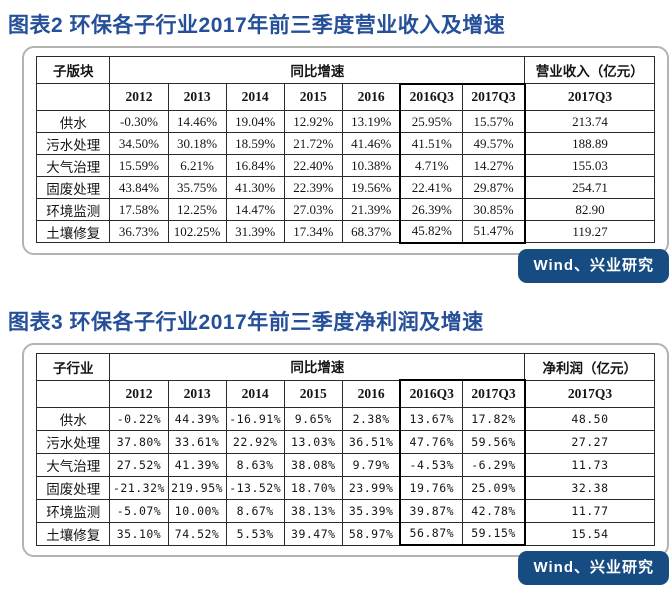 This screenshot has height=604, width=672. What do you see at coordinates (313, 165) in the screenshot?
I see `growth-cell: 22.40%` at bounding box center [313, 165].